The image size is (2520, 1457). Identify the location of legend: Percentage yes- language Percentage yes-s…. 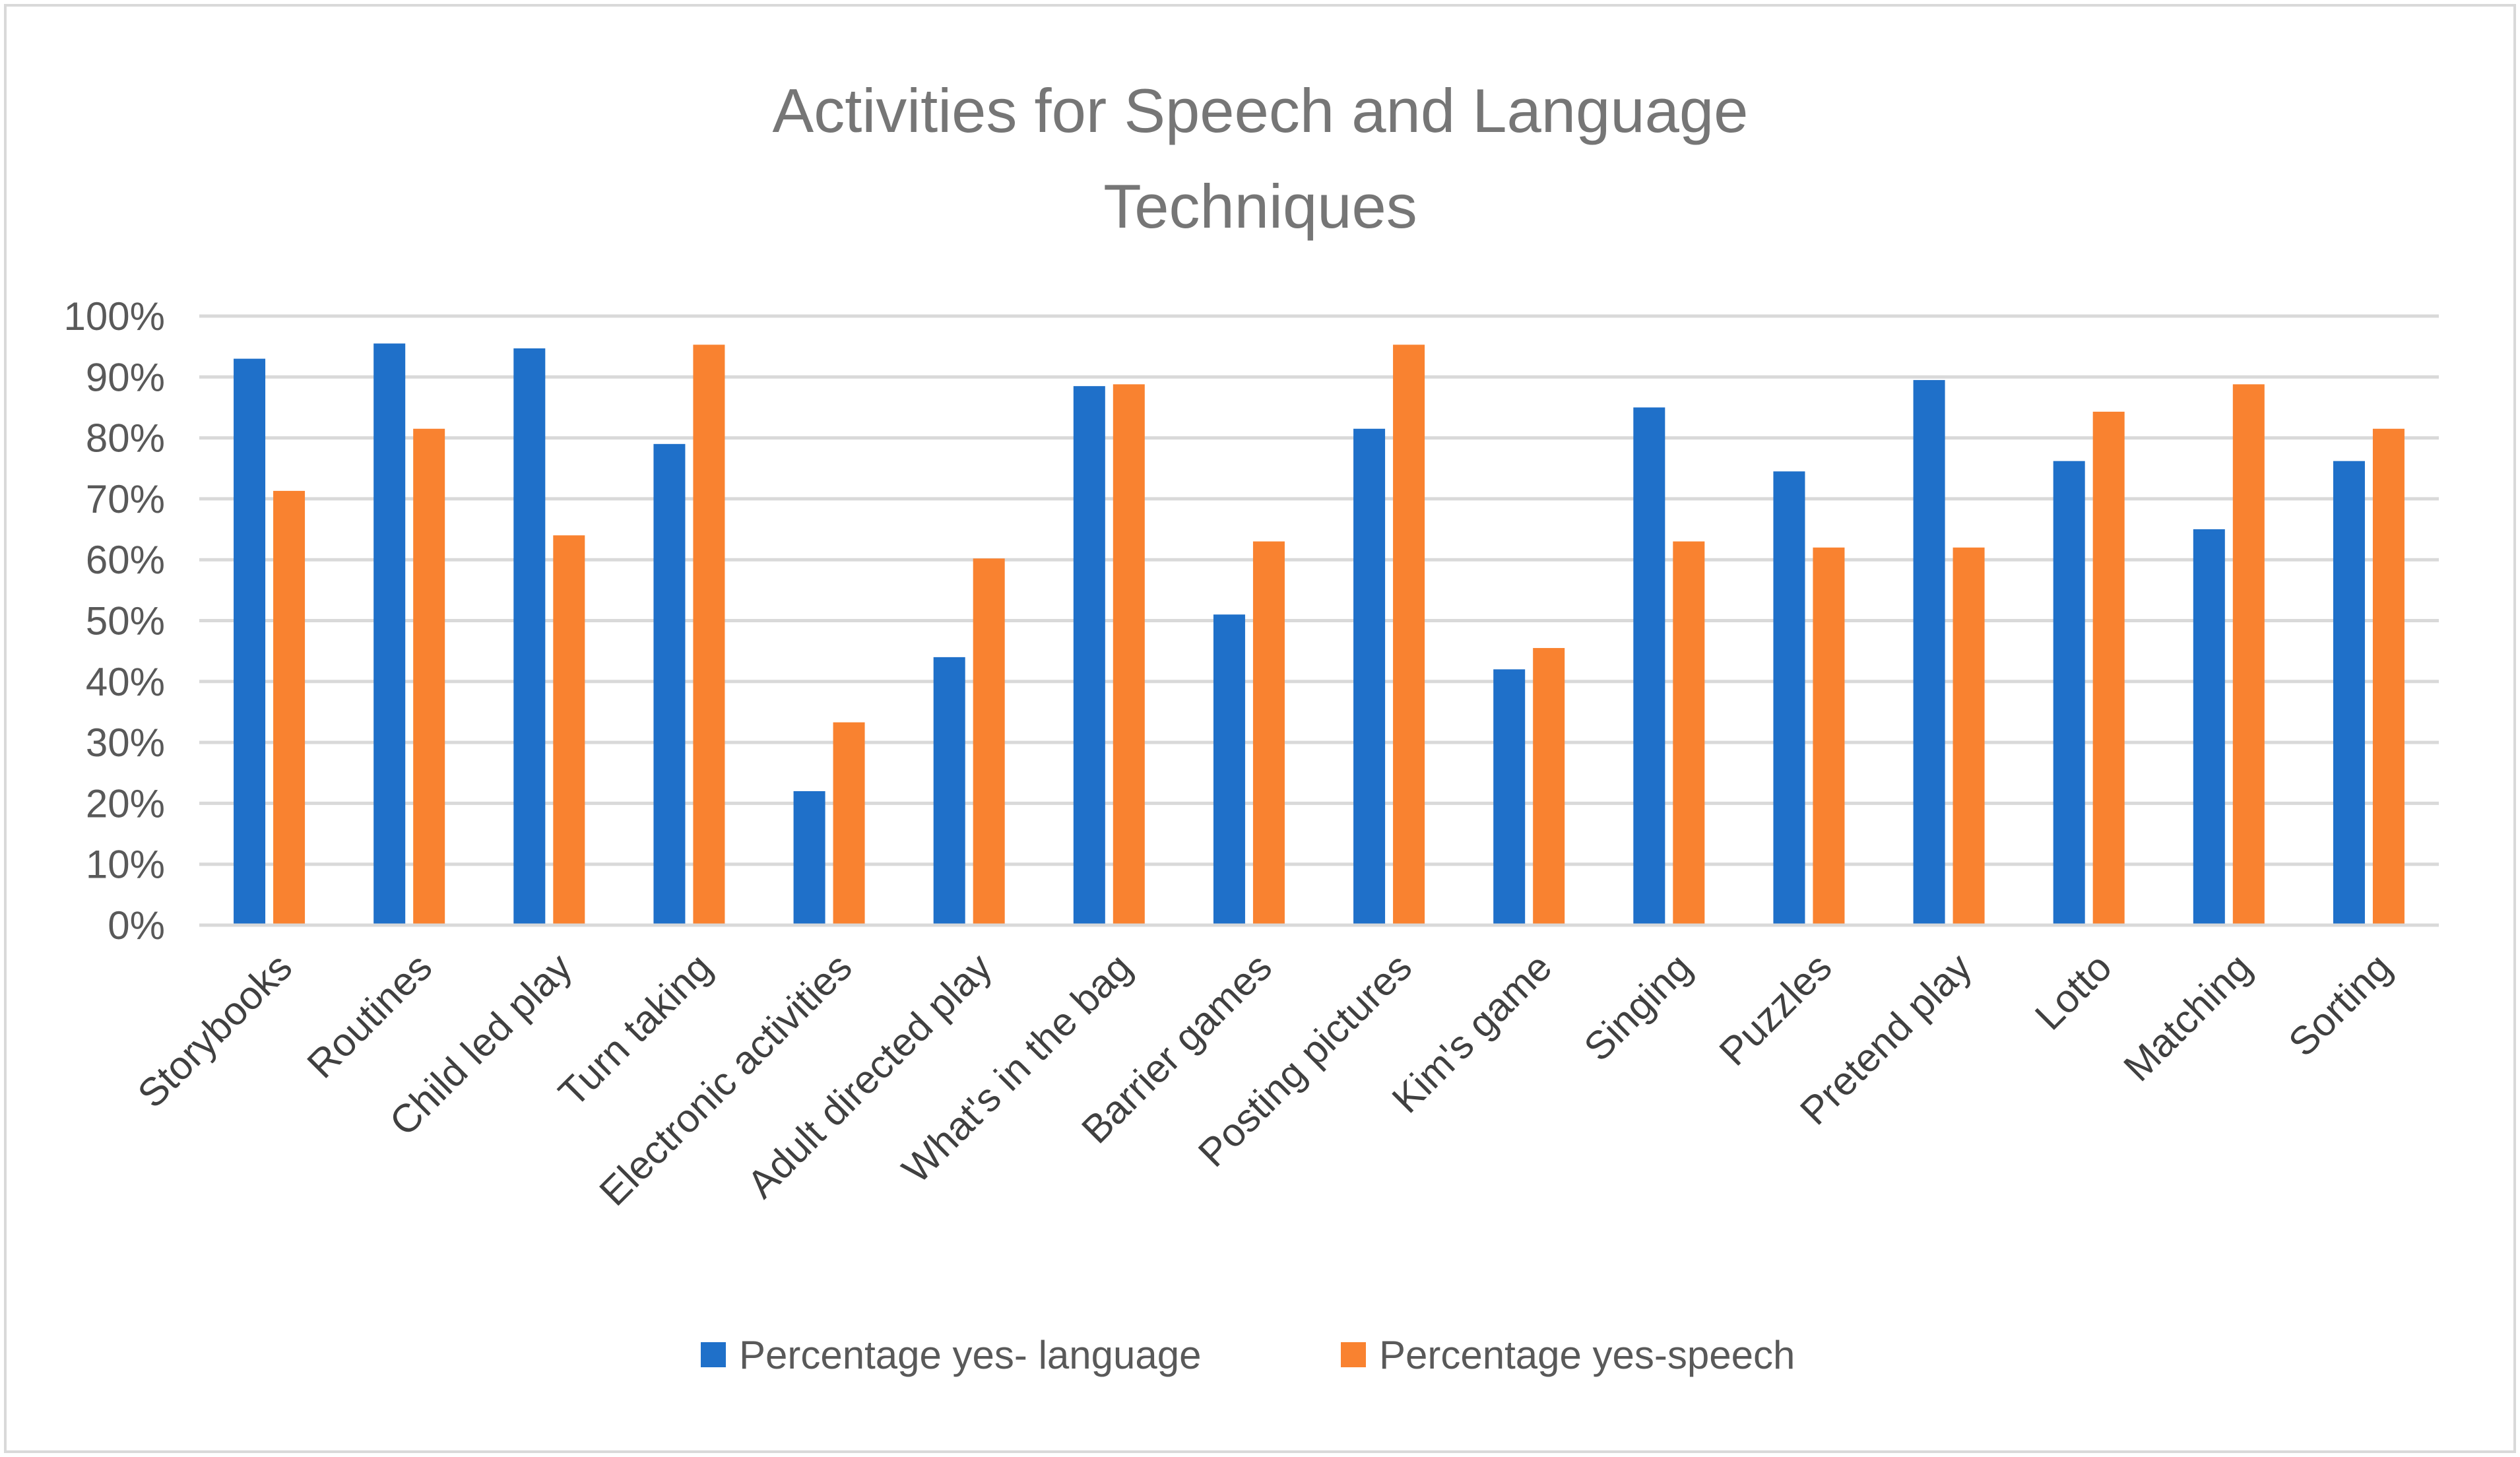
(1248, 1355).